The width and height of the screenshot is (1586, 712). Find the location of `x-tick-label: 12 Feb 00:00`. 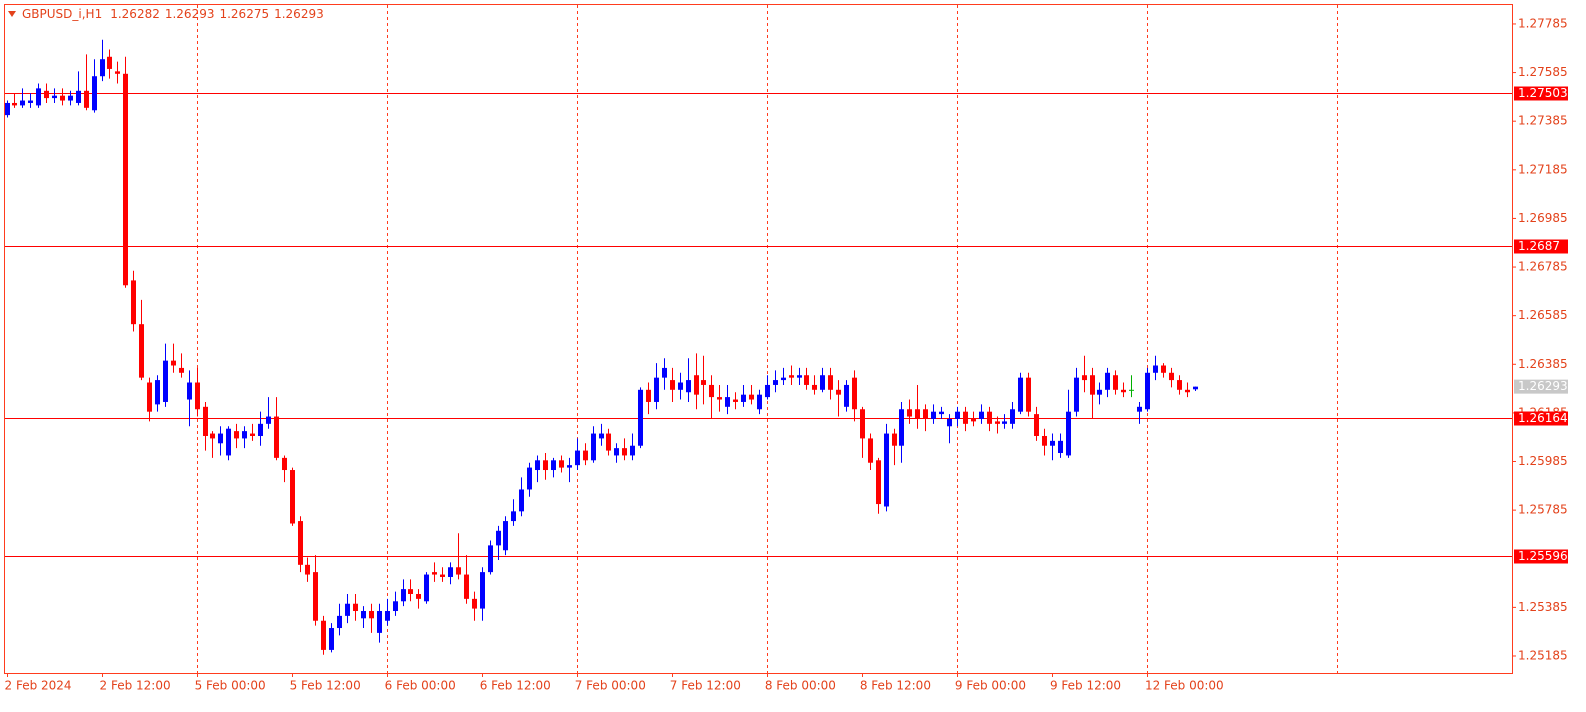

x-tick-label: 12 Feb 00:00 is located at coordinates (1184, 686).